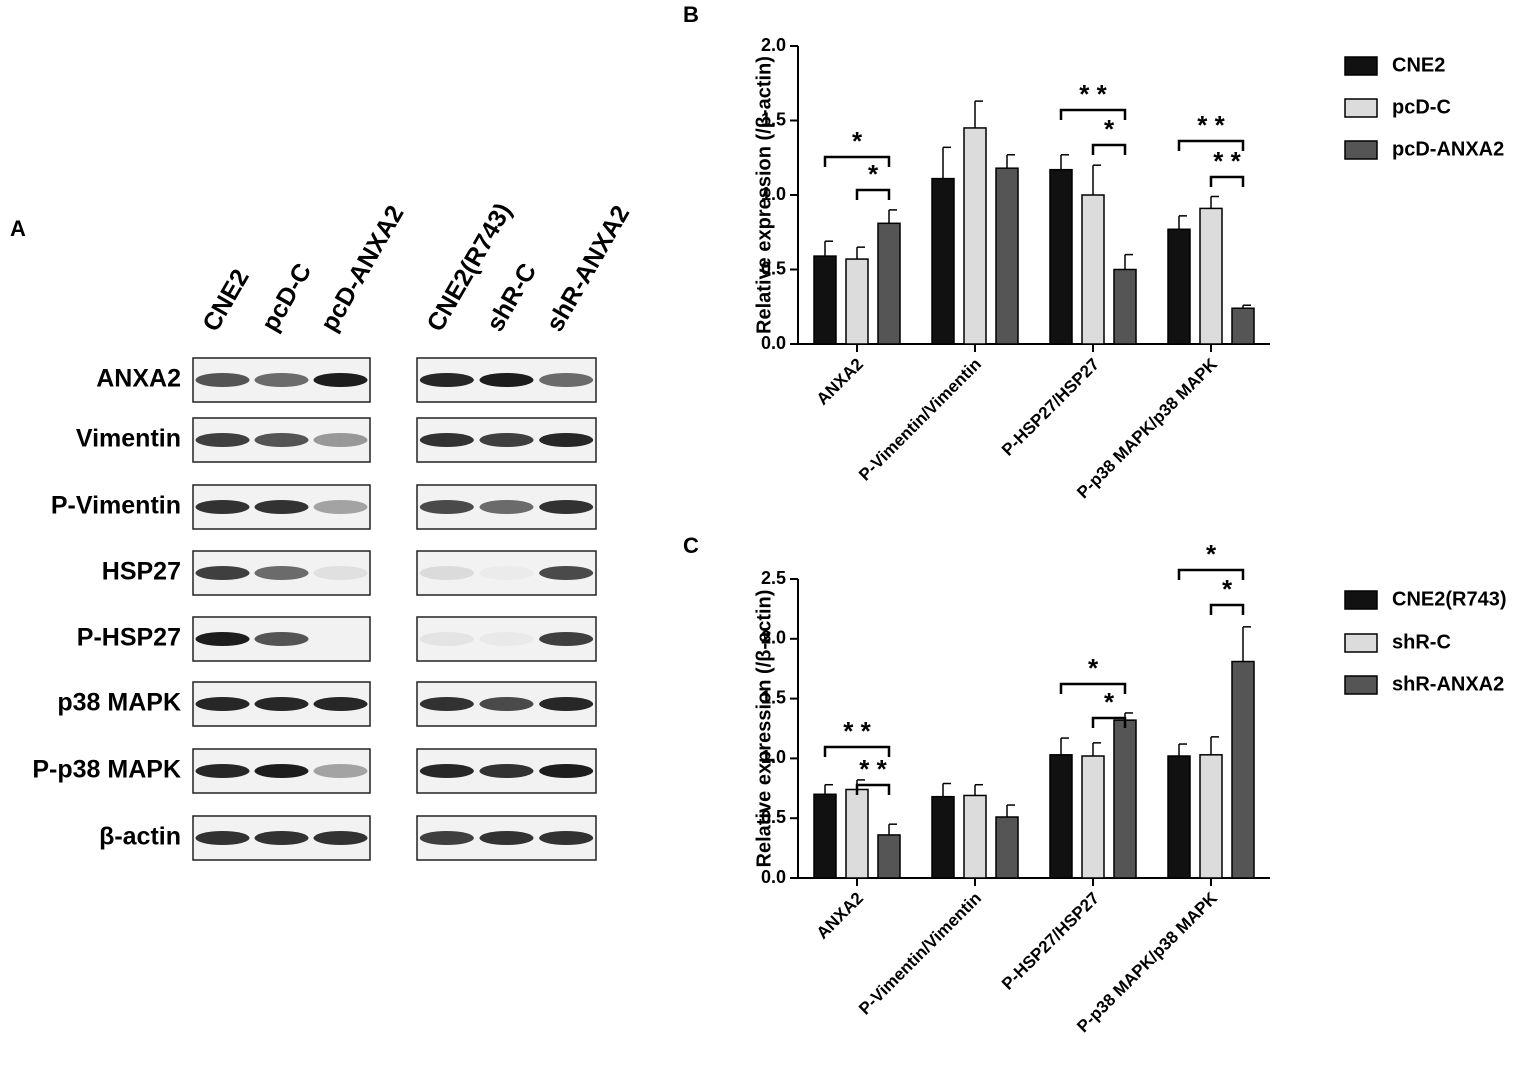 The width and height of the screenshot is (1535, 1086). I want to click on protein-label: HSP27, so click(141, 572).